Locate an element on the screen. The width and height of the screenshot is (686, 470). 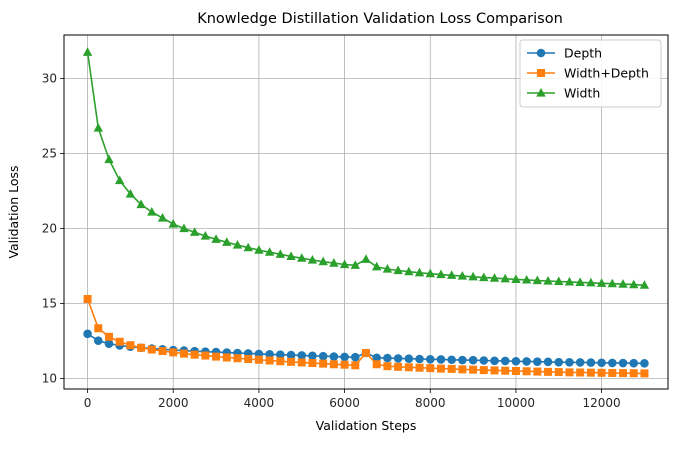
y-axis-label: Validation Loss is located at coordinates (13, 211).